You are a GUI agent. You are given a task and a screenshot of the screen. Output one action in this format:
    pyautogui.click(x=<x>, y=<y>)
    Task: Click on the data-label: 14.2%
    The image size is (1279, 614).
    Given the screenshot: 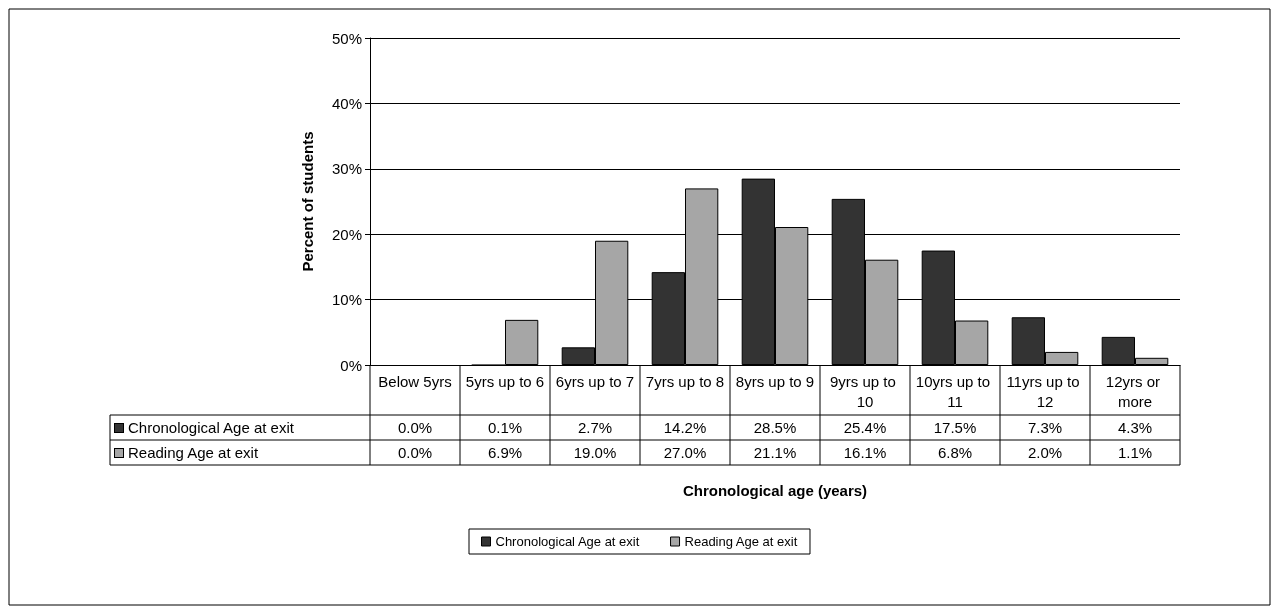 What is the action you would take?
    pyautogui.click(x=685, y=427)
    